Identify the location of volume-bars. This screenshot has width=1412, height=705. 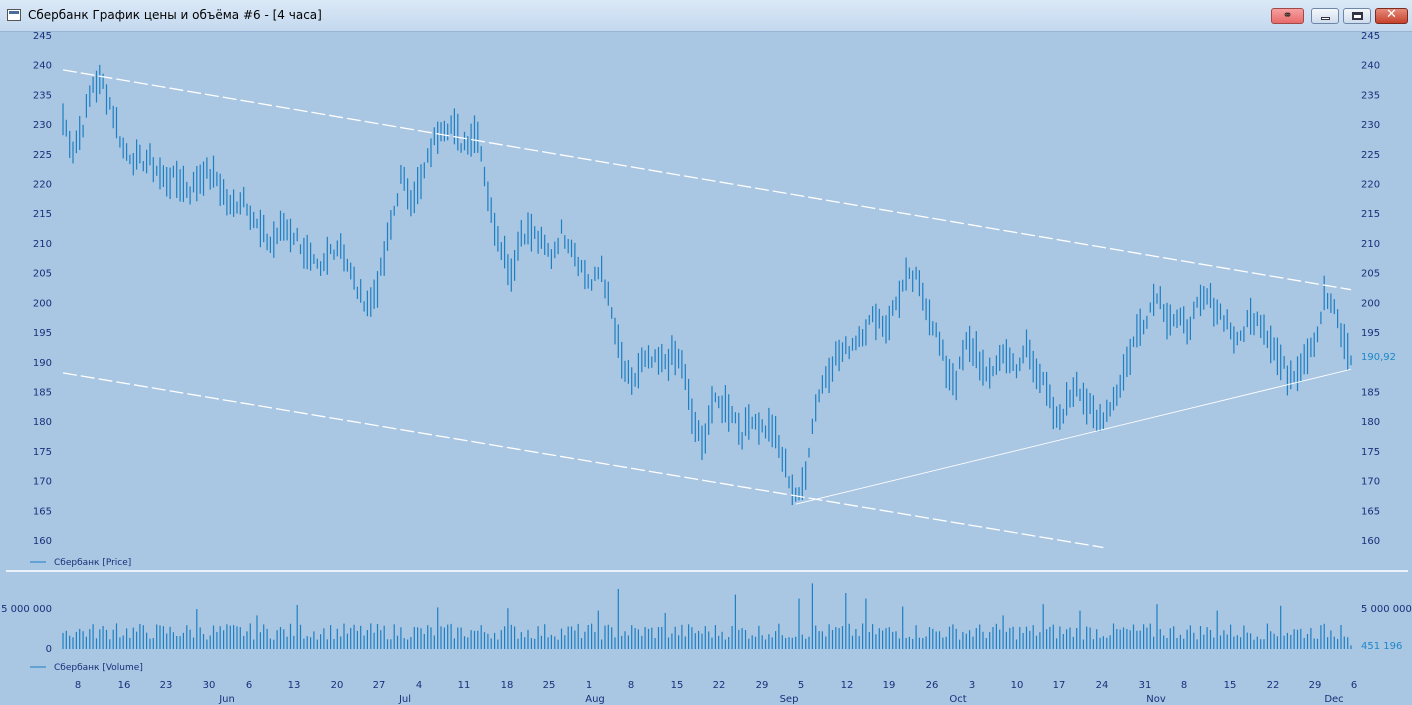
(707, 616).